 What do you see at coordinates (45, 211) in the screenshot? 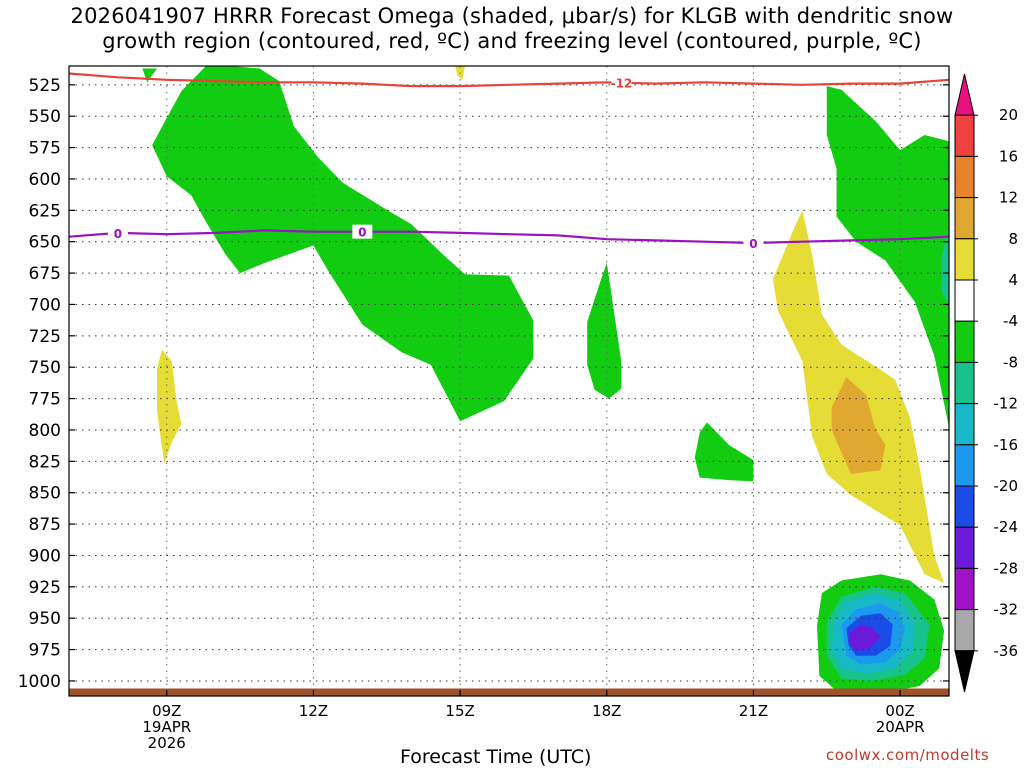
I see `y-tick-label: 625` at bounding box center [45, 211].